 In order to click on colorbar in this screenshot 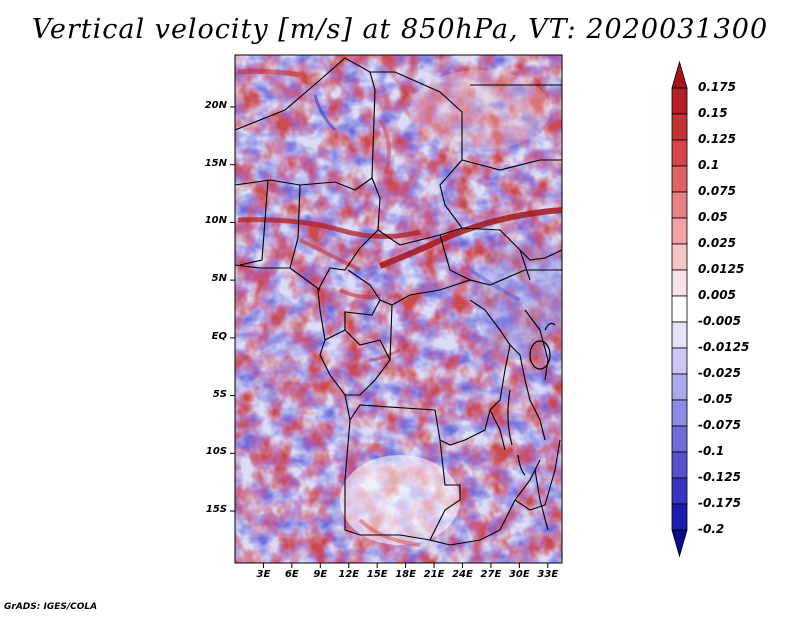, I will do `click(679, 309)`.